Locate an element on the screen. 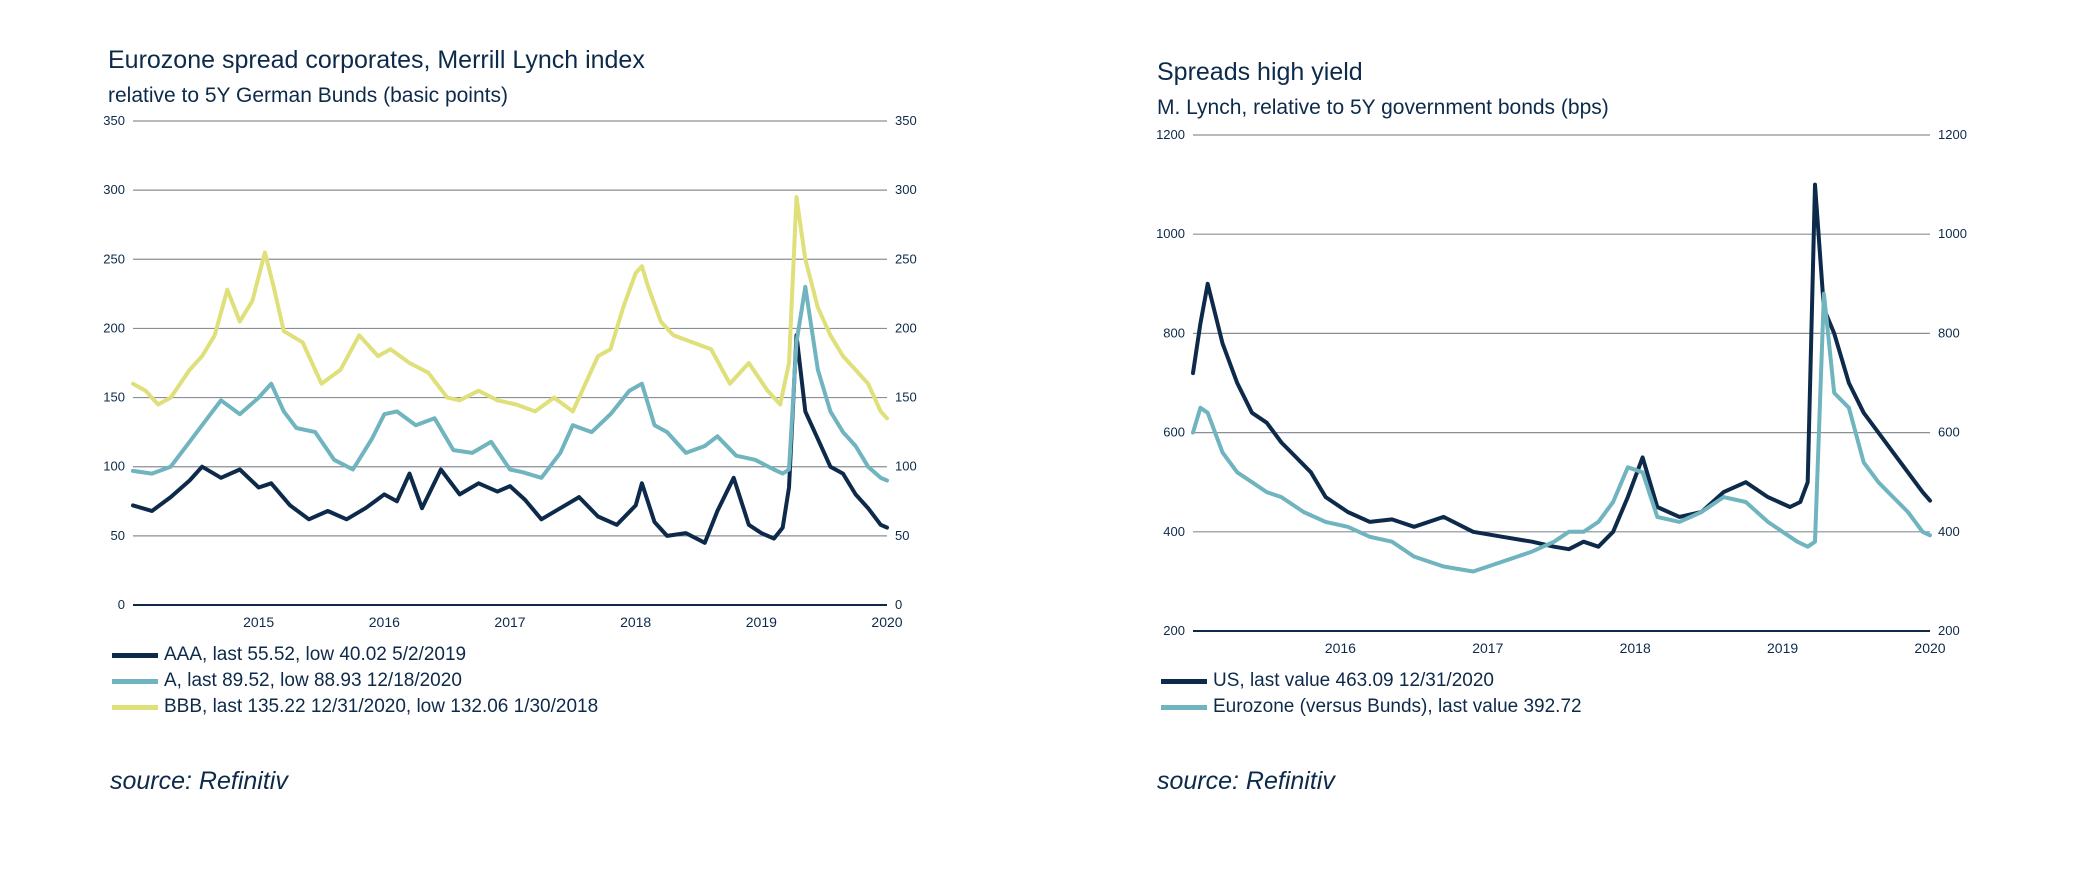  y-tick-label-right: 300 is located at coordinates (906, 189).